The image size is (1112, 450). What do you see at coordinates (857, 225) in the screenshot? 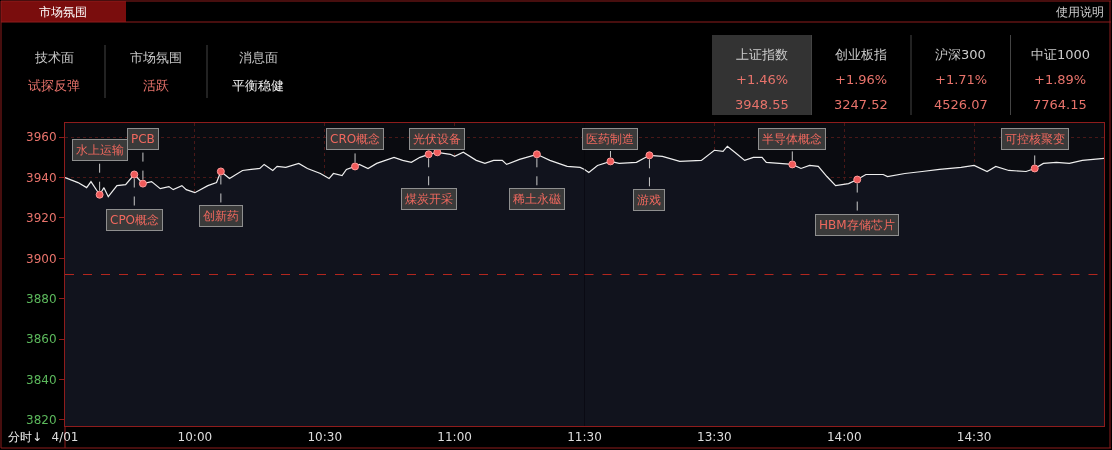
I see `annotation: HBM存储芯片` at bounding box center [857, 225].